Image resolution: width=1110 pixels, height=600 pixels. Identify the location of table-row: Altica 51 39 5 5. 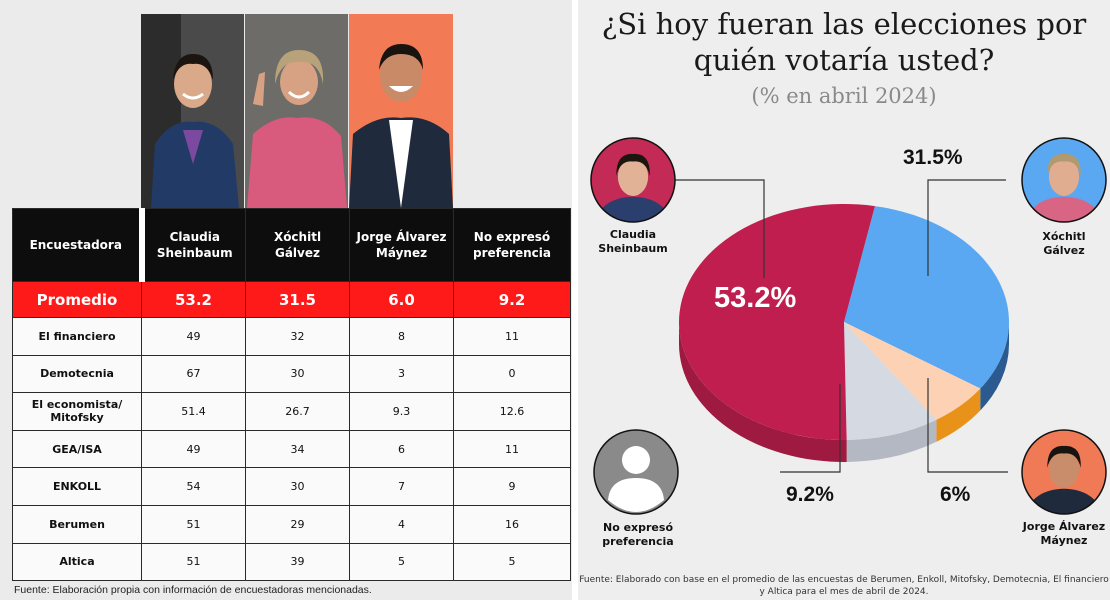
(291, 562).